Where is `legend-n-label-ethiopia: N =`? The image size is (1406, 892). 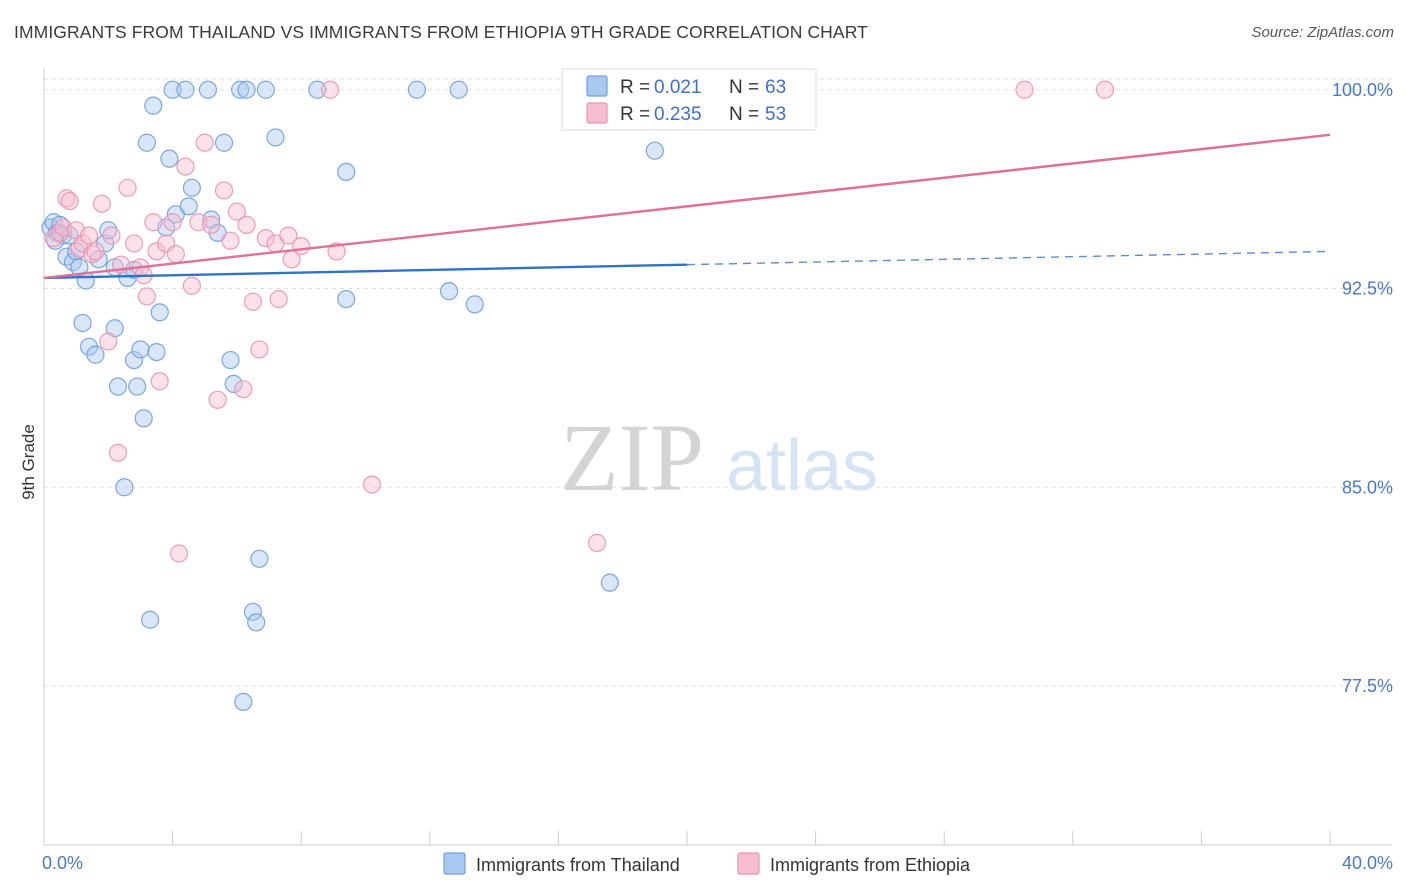 legend-n-label-ethiopia: N = is located at coordinates (744, 114).